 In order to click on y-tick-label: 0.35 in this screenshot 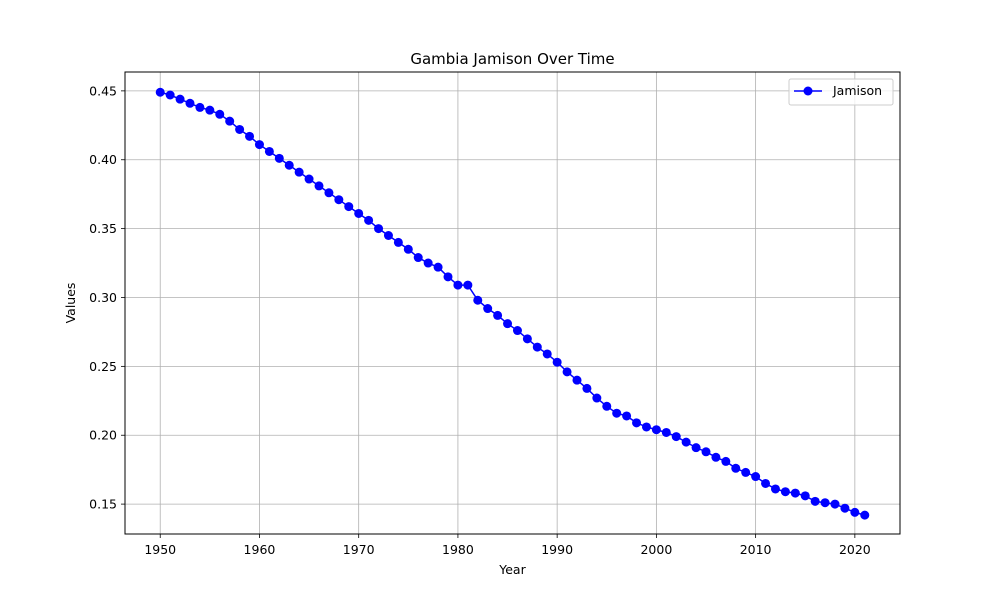, I will do `click(103, 228)`.